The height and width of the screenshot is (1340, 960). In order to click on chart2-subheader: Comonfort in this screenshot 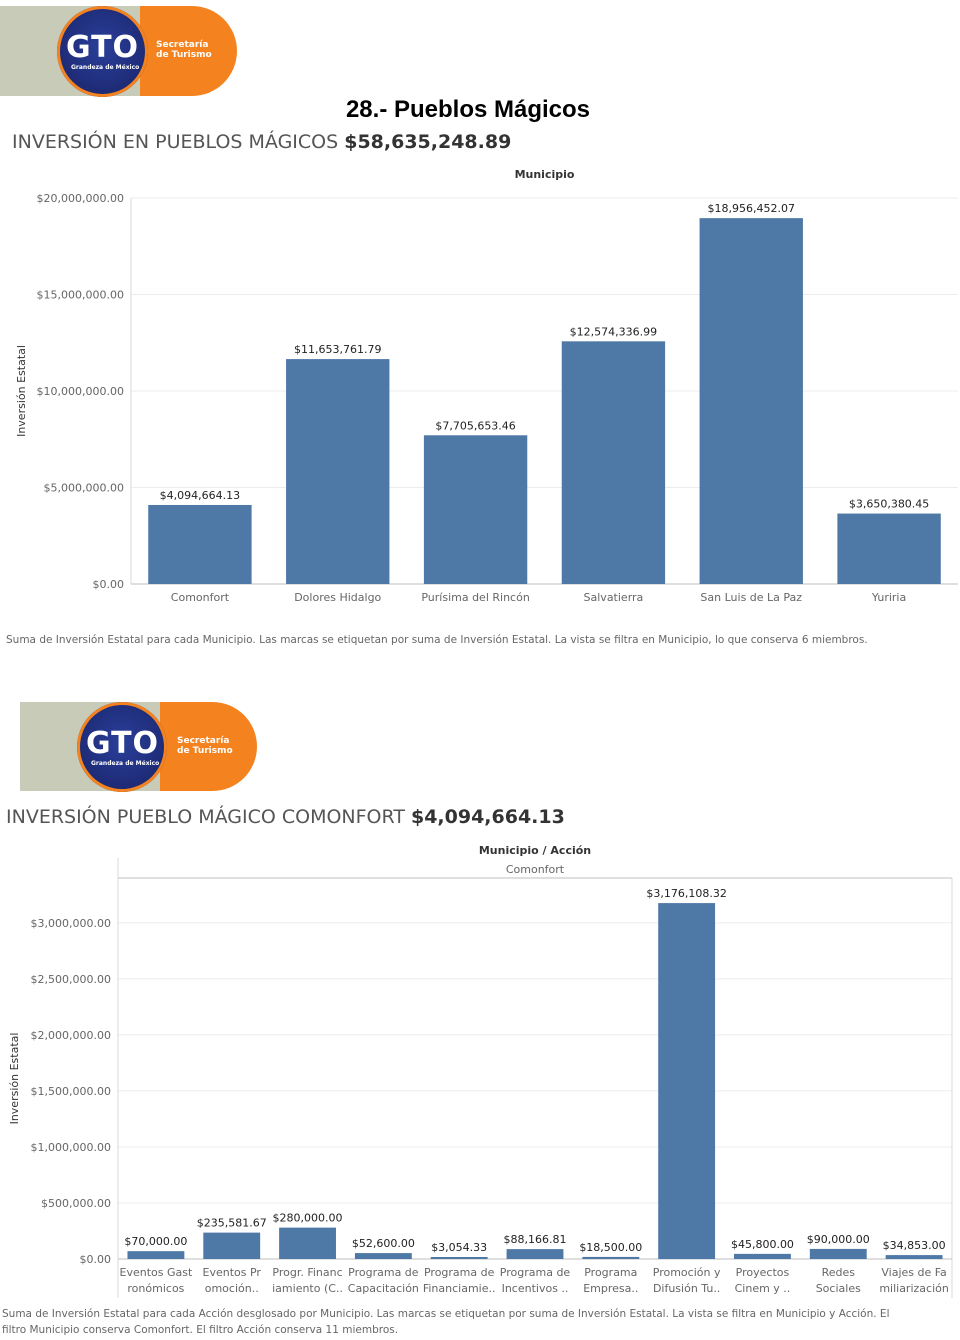, I will do `click(535, 869)`.